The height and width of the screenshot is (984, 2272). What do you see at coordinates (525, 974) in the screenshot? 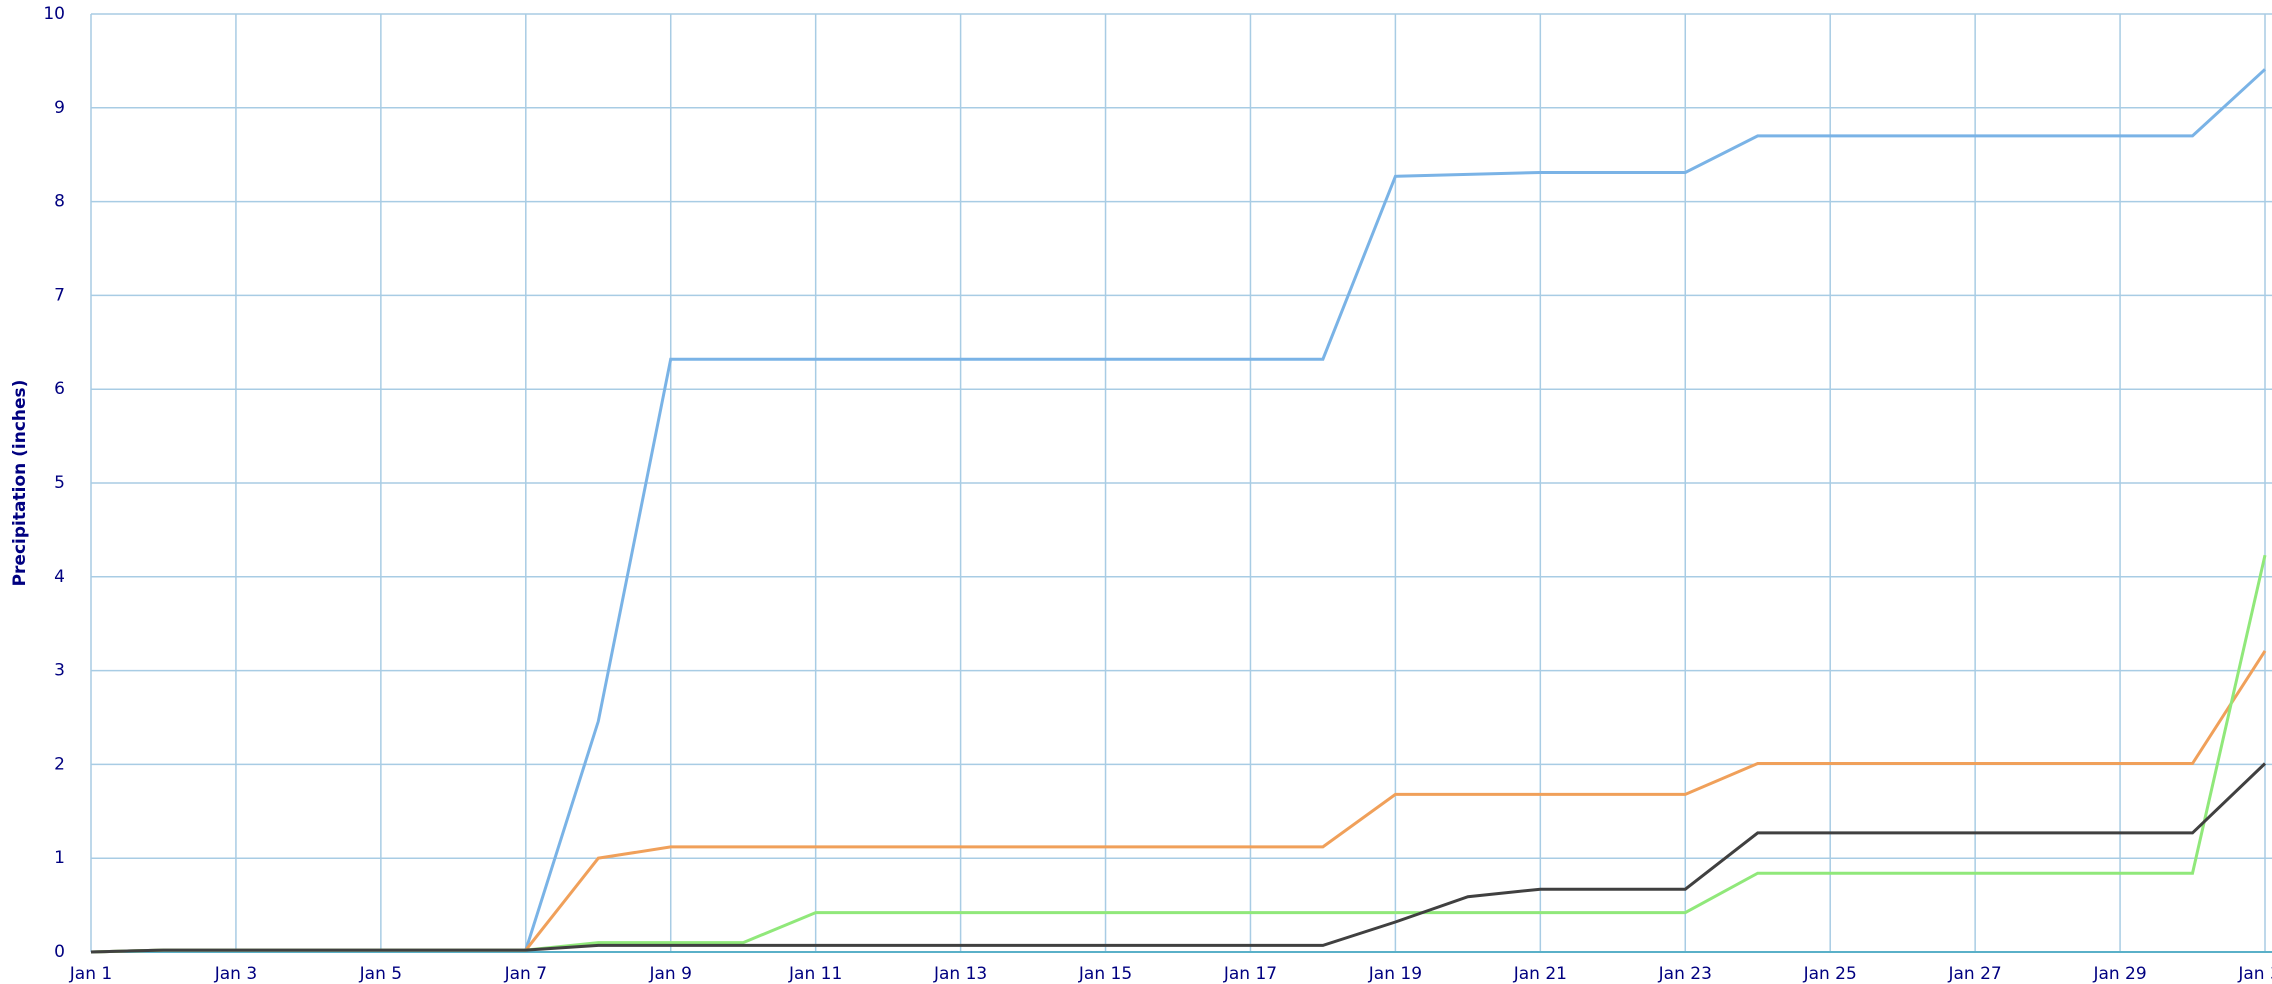
I see `x-tick-label: Jan 7` at bounding box center [525, 974].